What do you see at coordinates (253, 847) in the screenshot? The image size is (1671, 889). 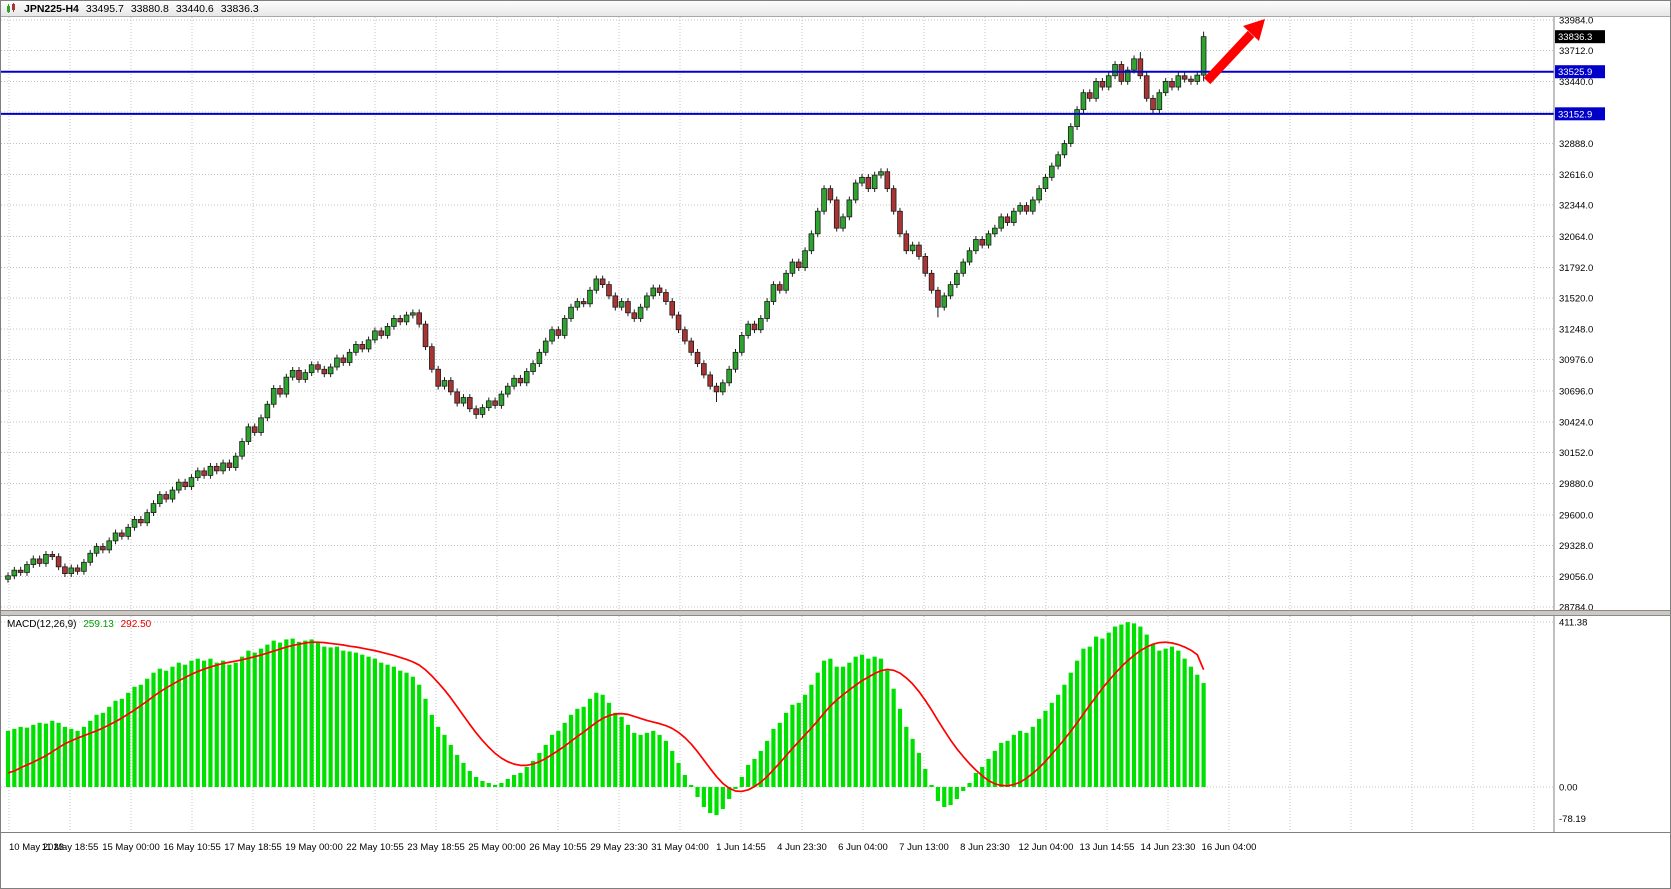 I see `time-axis-label: 17 May 18:55` at bounding box center [253, 847].